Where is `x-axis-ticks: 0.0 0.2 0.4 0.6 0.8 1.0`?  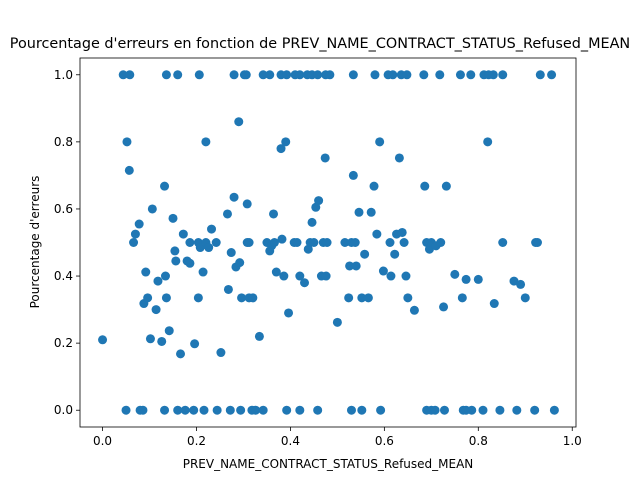 x-axis-ticks: 0.0 0.2 0.4 0.6 0.8 1.0 is located at coordinates (337, 437).